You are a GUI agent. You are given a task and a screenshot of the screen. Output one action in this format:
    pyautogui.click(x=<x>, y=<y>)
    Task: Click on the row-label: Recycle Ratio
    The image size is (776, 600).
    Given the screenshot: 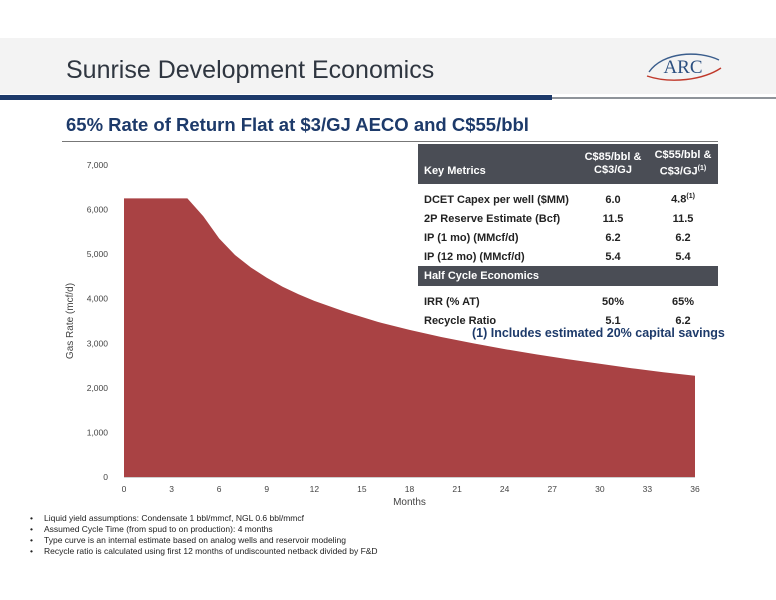 What is the action you would take?
    pyautogui.click(x=460, y=320)
    